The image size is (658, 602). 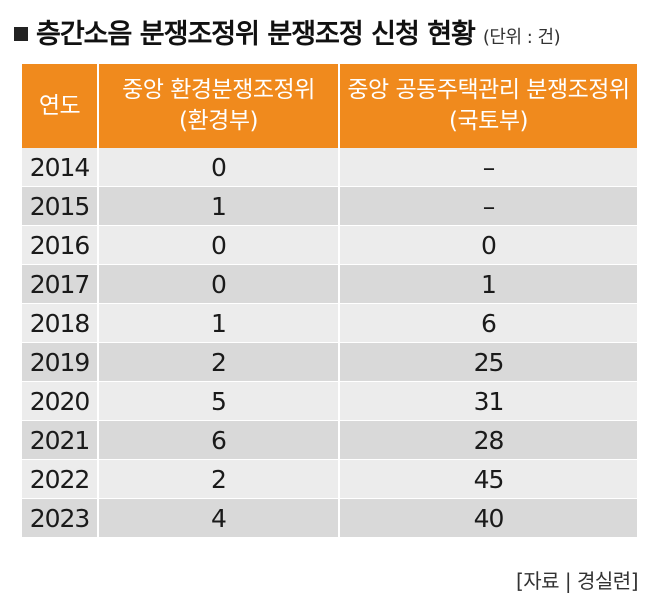 What do you see at coordinates (59, 105) in the screenshot?
I see `header-year: 연도` at bounding box center [59, 105].